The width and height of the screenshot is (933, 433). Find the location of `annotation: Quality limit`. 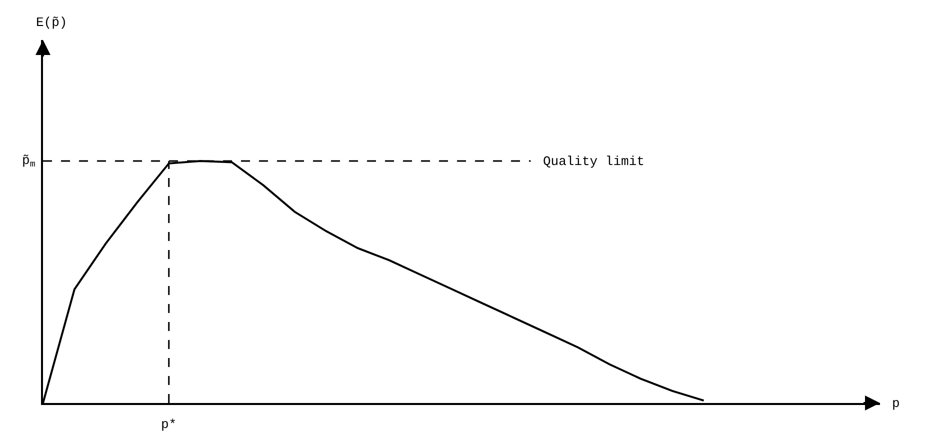

annotation: Quality limit is located at coordinates (593, 161).